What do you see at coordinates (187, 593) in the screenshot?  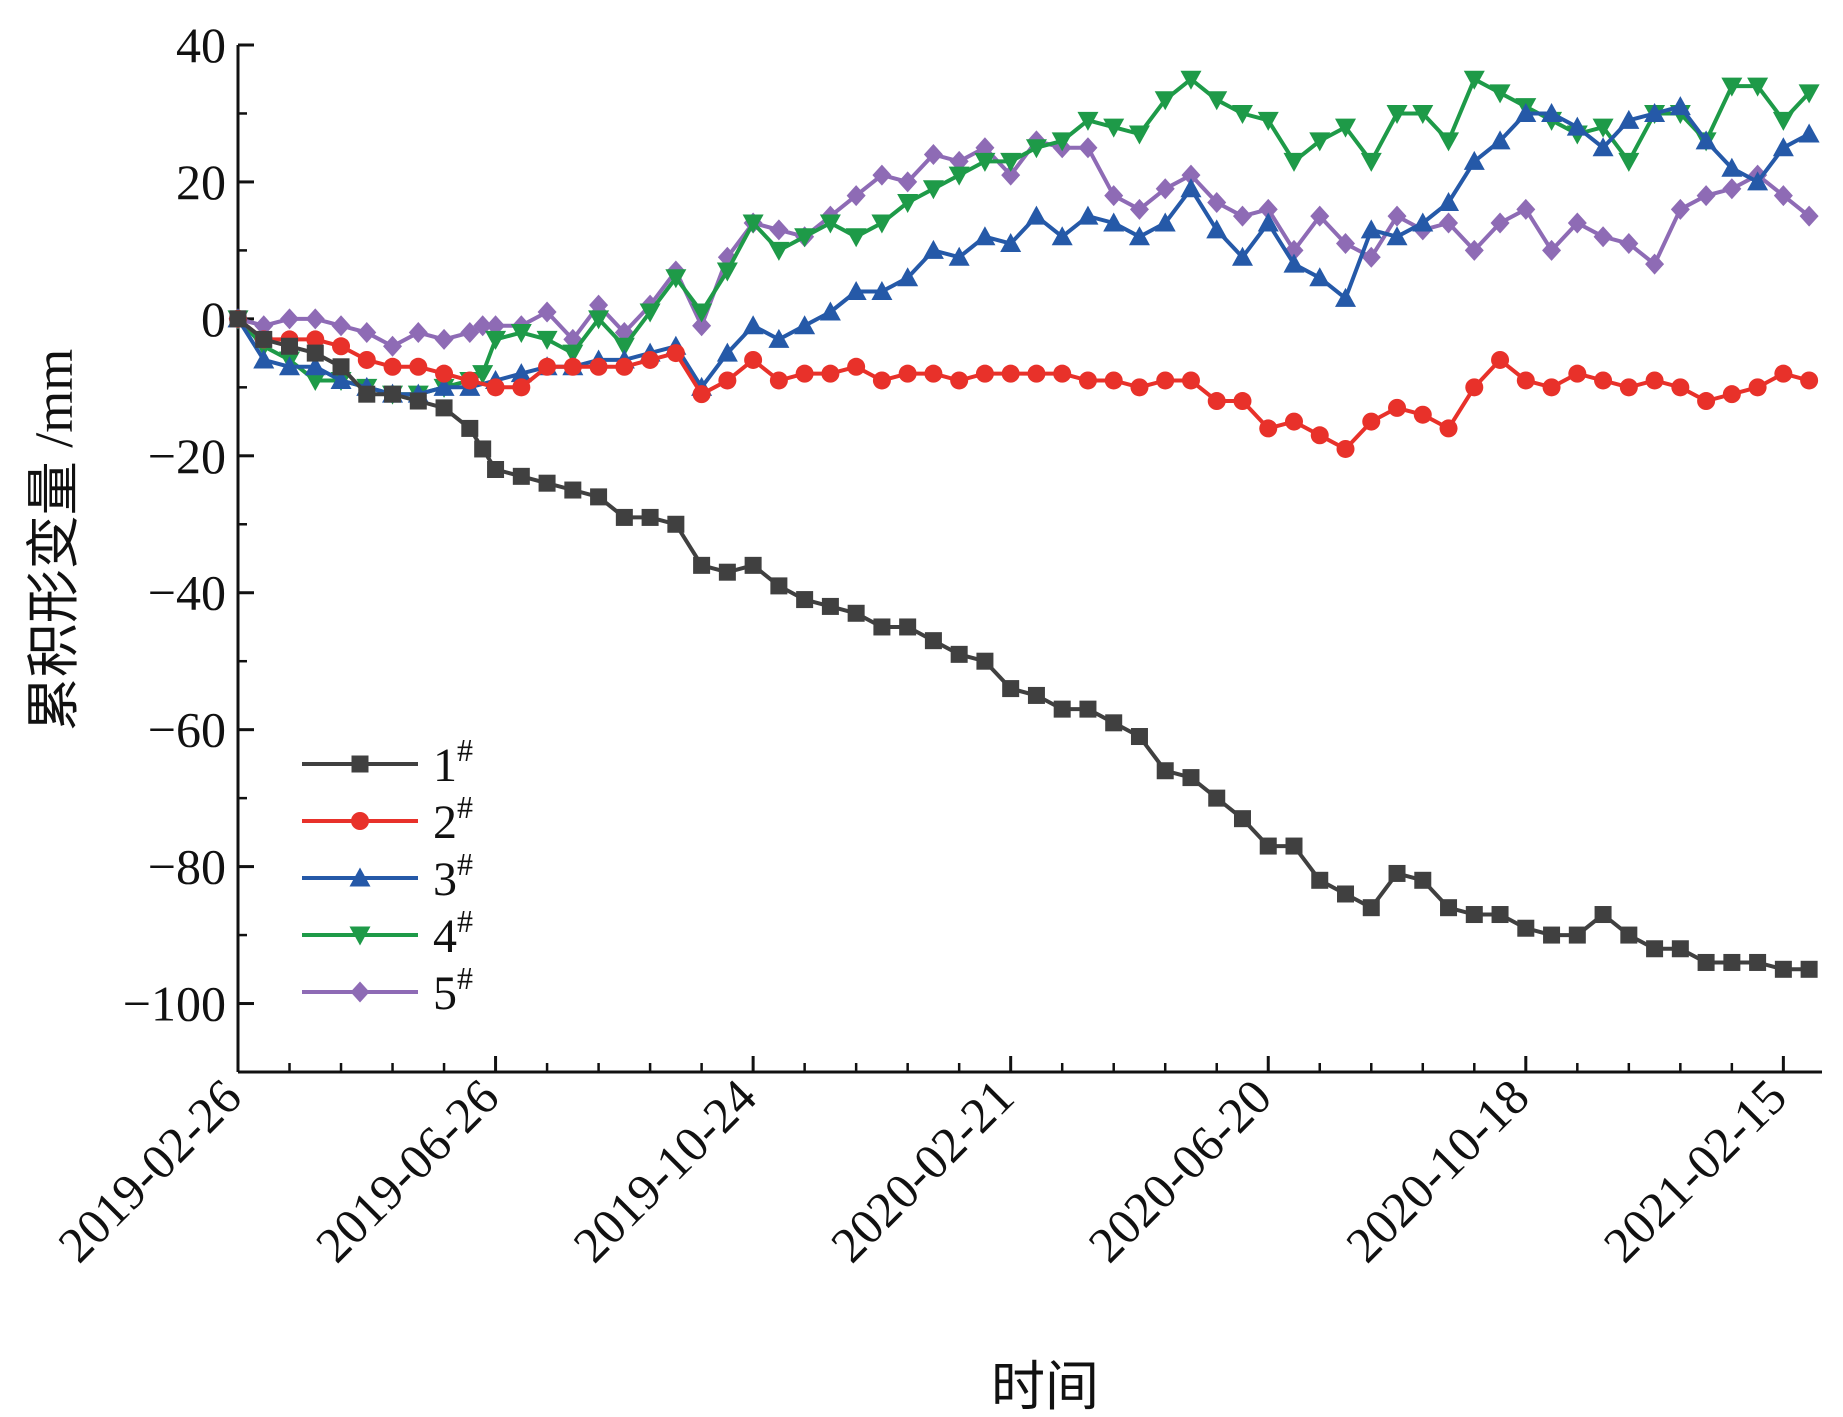 I see `y-tick-label: −40` at bounding box center [187, 593].